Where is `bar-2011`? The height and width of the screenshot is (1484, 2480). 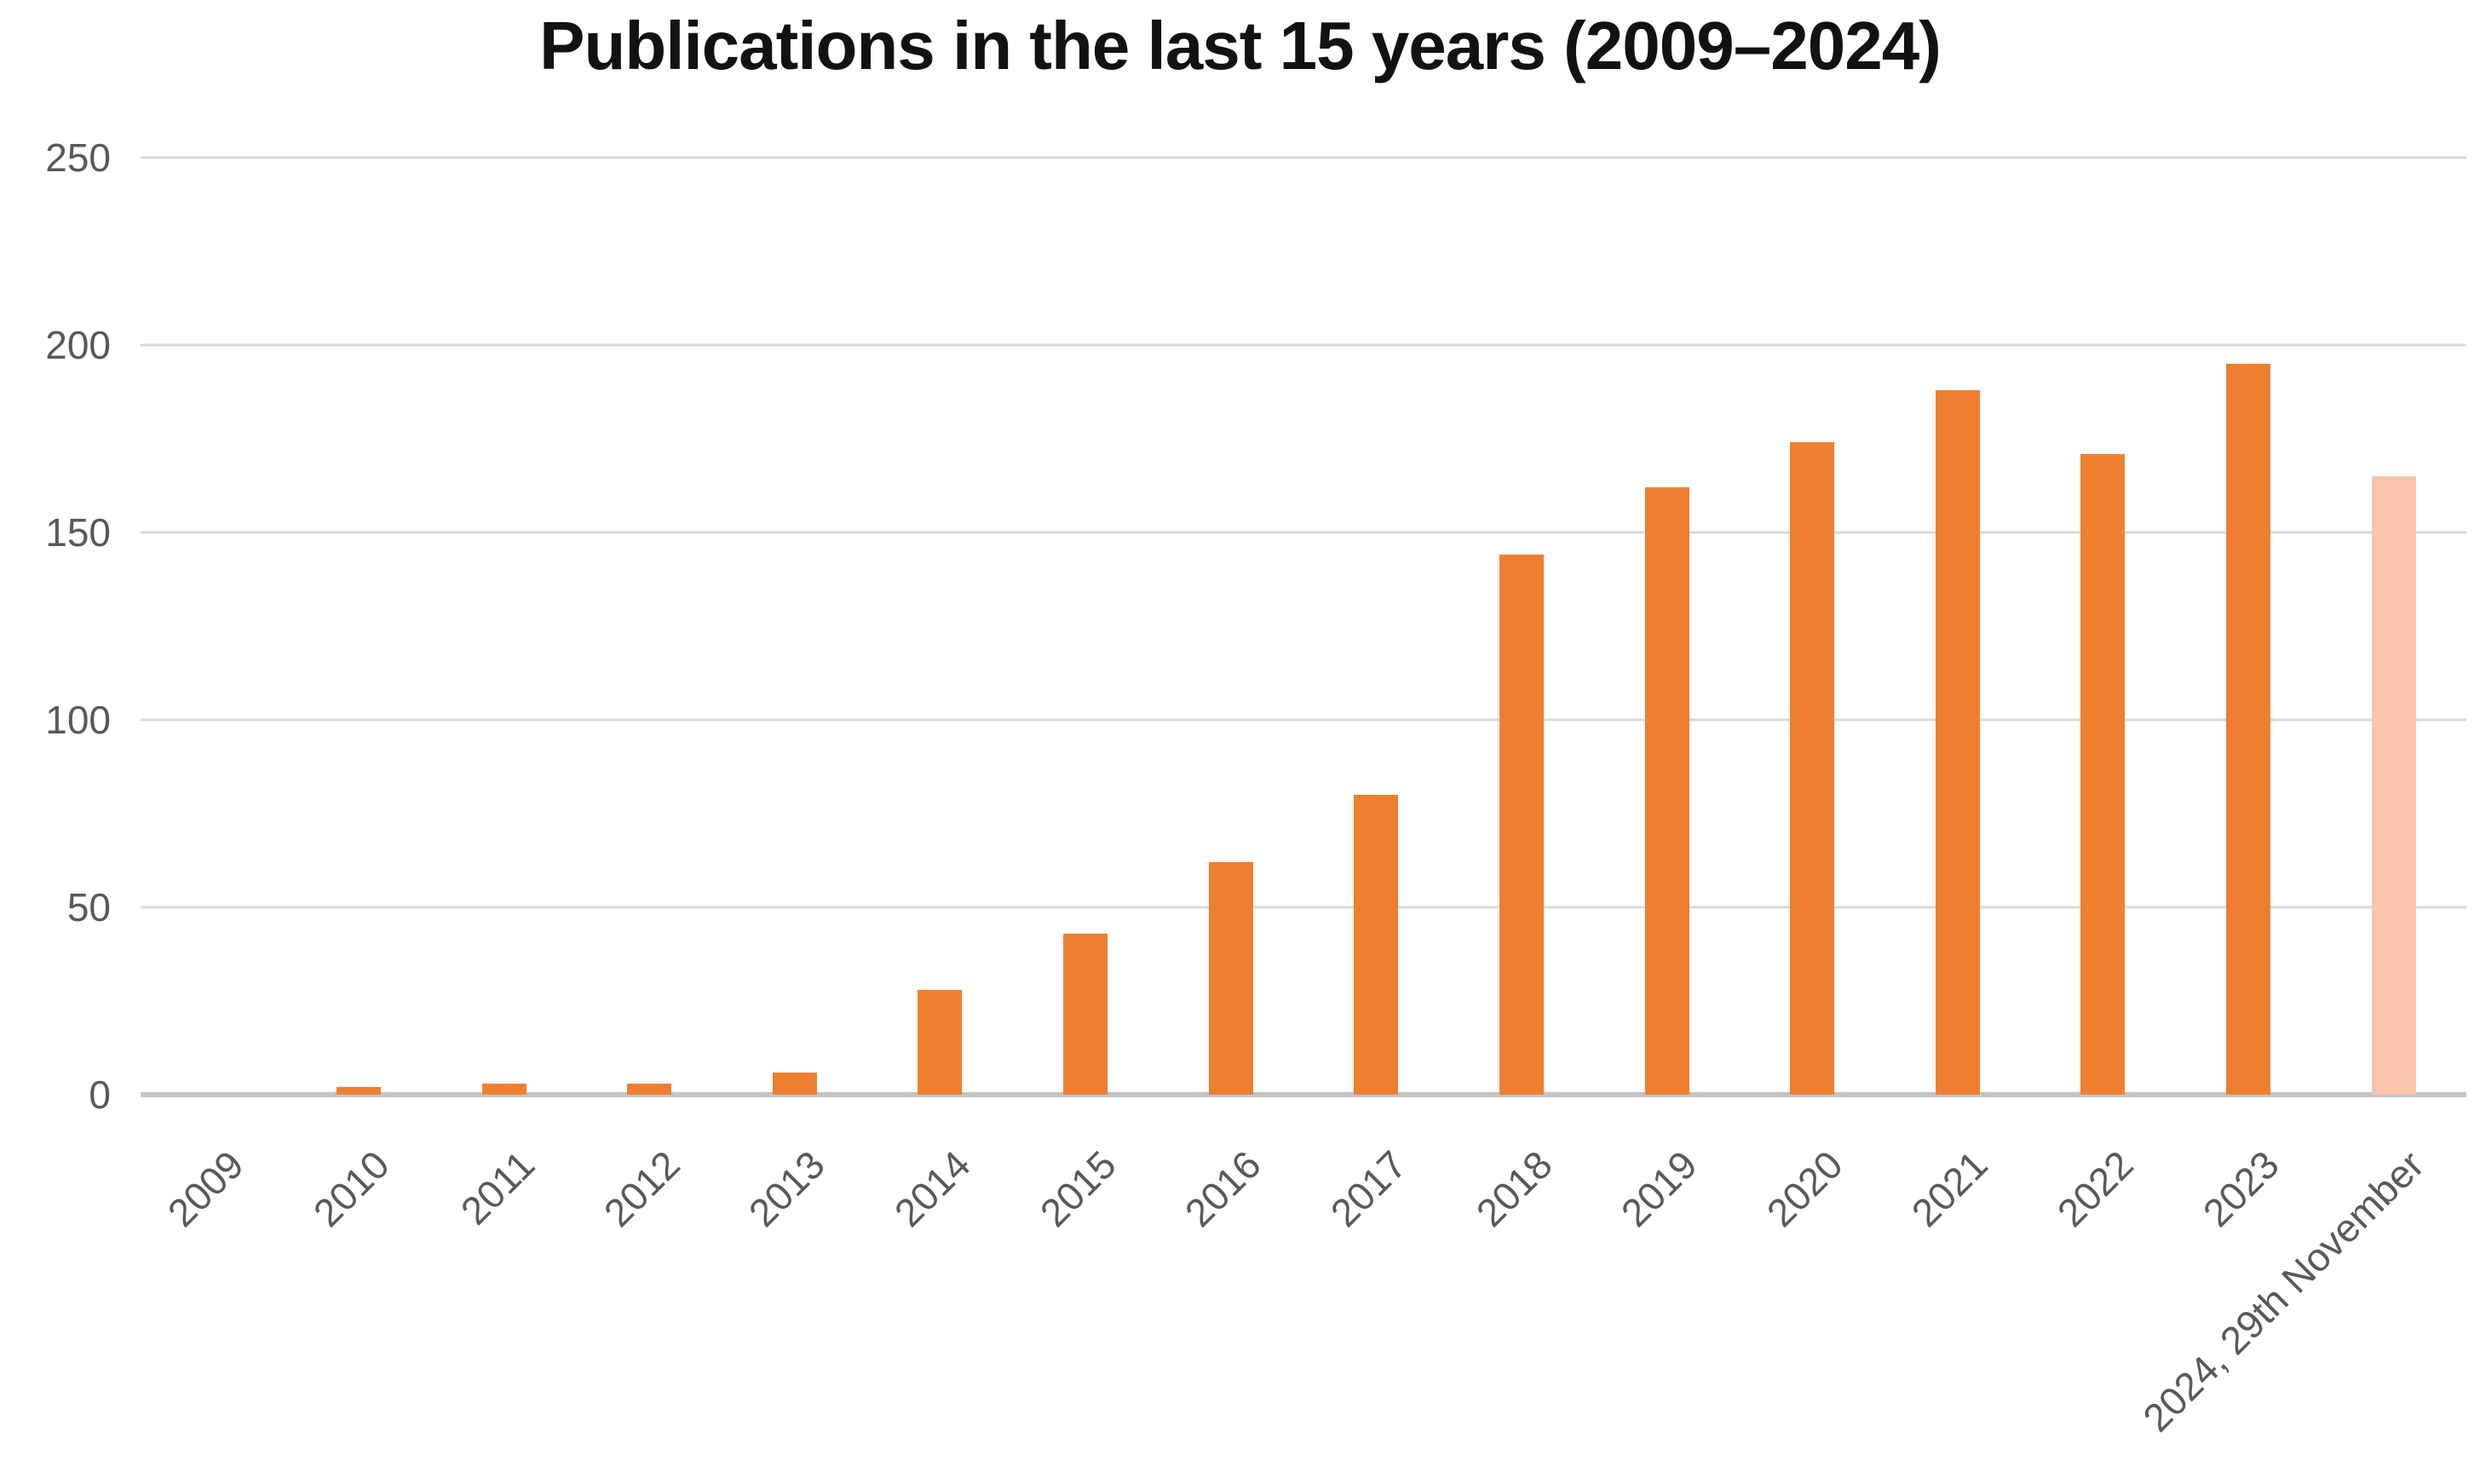 bar-2011 is located at coordinates (503, 1089).